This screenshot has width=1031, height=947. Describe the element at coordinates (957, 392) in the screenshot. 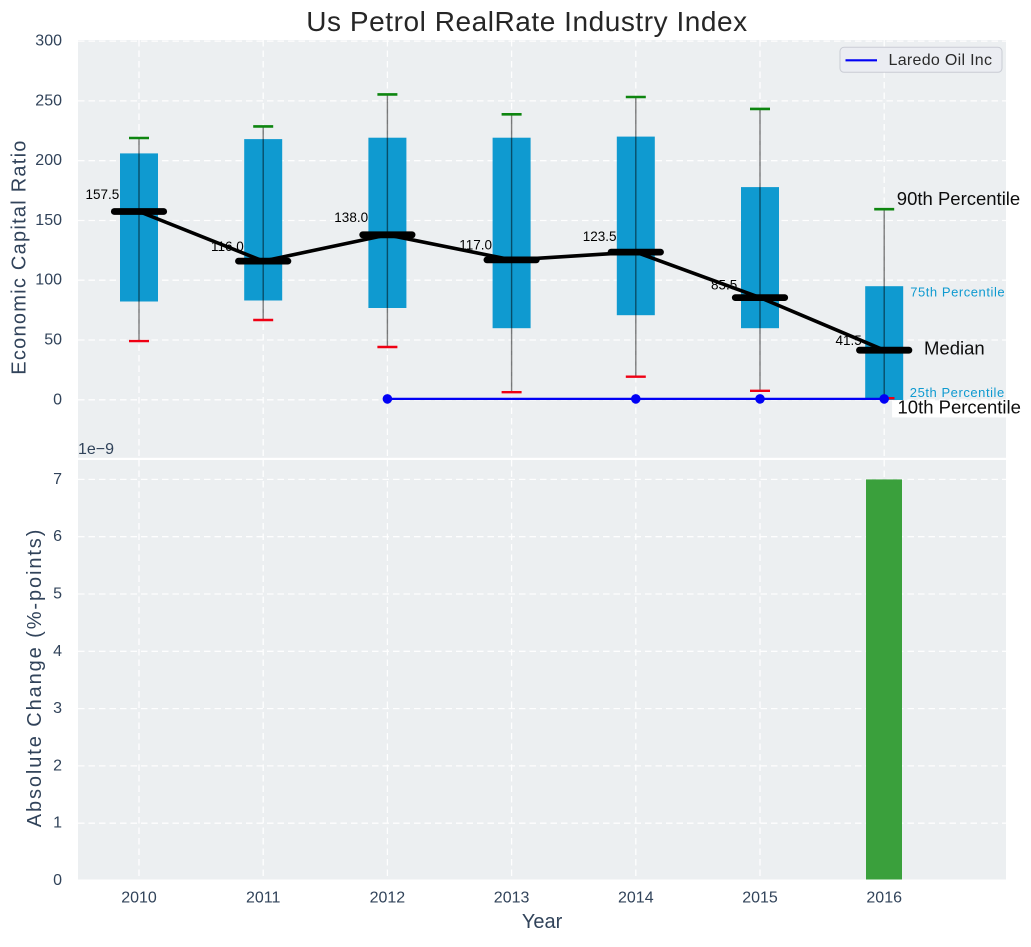

I see `svg-text: 25th Percentile` at that location.